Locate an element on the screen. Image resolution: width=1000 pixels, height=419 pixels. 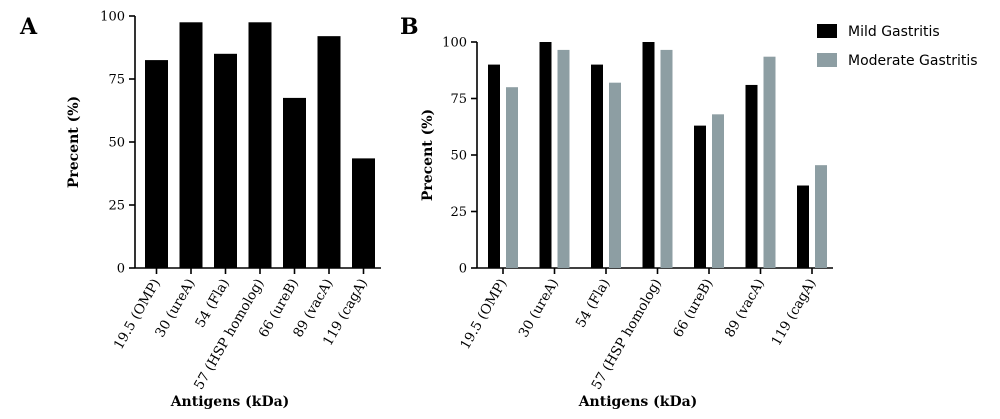
legend-swatch-mild-gastritis is located at coordinates (827, 31).